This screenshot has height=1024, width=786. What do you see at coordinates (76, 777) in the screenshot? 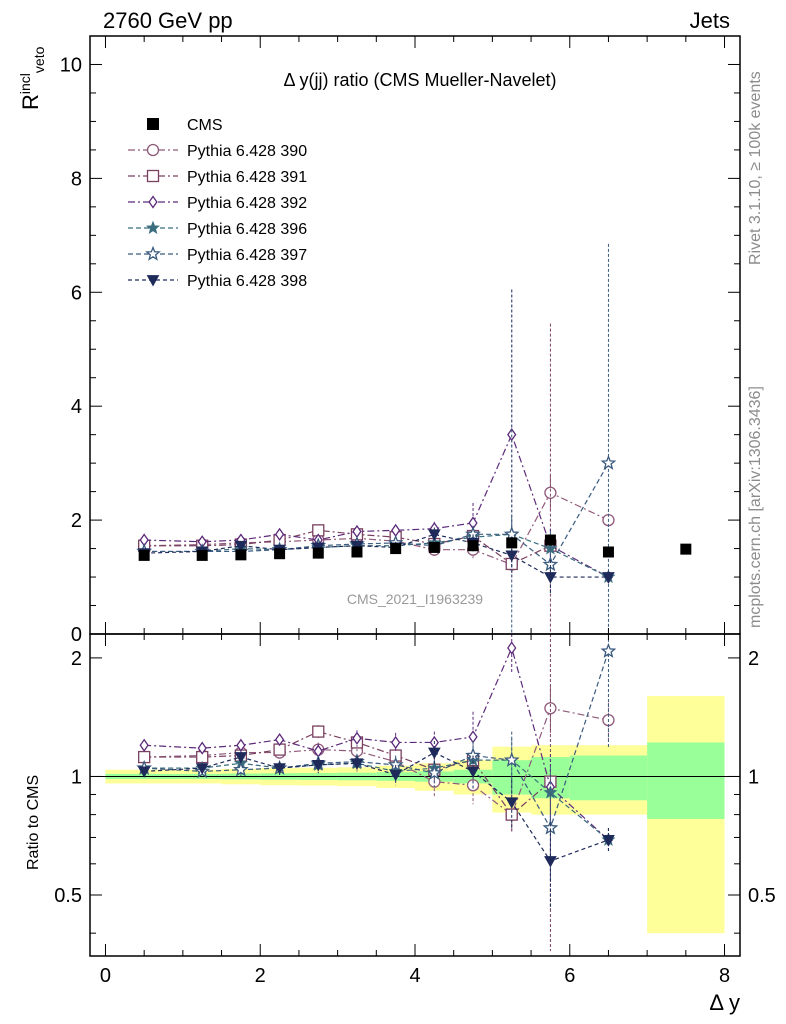
I see `y-tick-label-ratio: 1` at bounding box center [76, 777].